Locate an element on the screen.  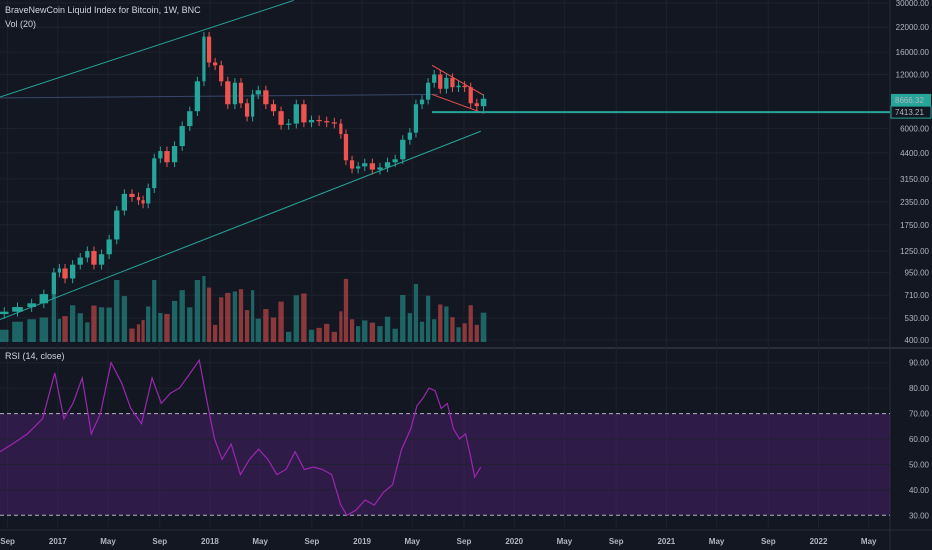
rsi-tick-label: 80.00 is located at coordinates (919, 388).